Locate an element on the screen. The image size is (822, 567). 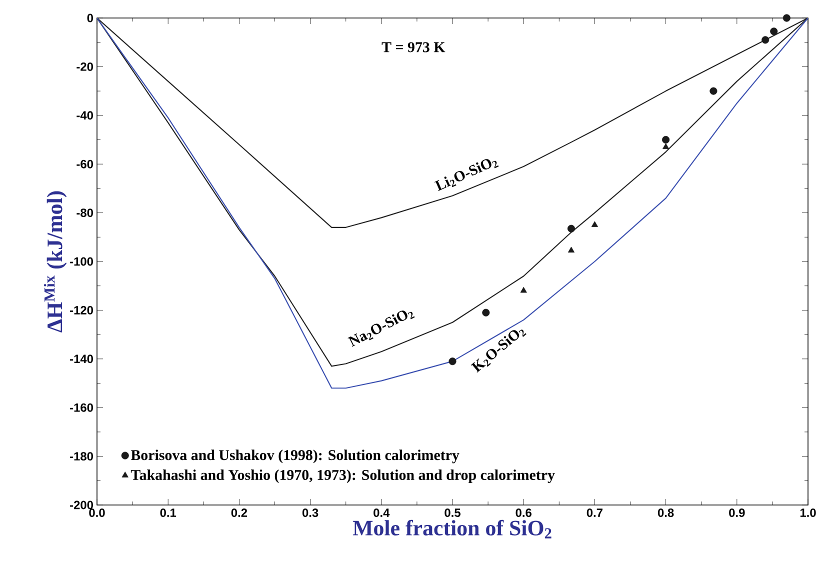
x-axis-title: Mole fraction of SiO$_{2}$ is located at coordinates (452, 529).